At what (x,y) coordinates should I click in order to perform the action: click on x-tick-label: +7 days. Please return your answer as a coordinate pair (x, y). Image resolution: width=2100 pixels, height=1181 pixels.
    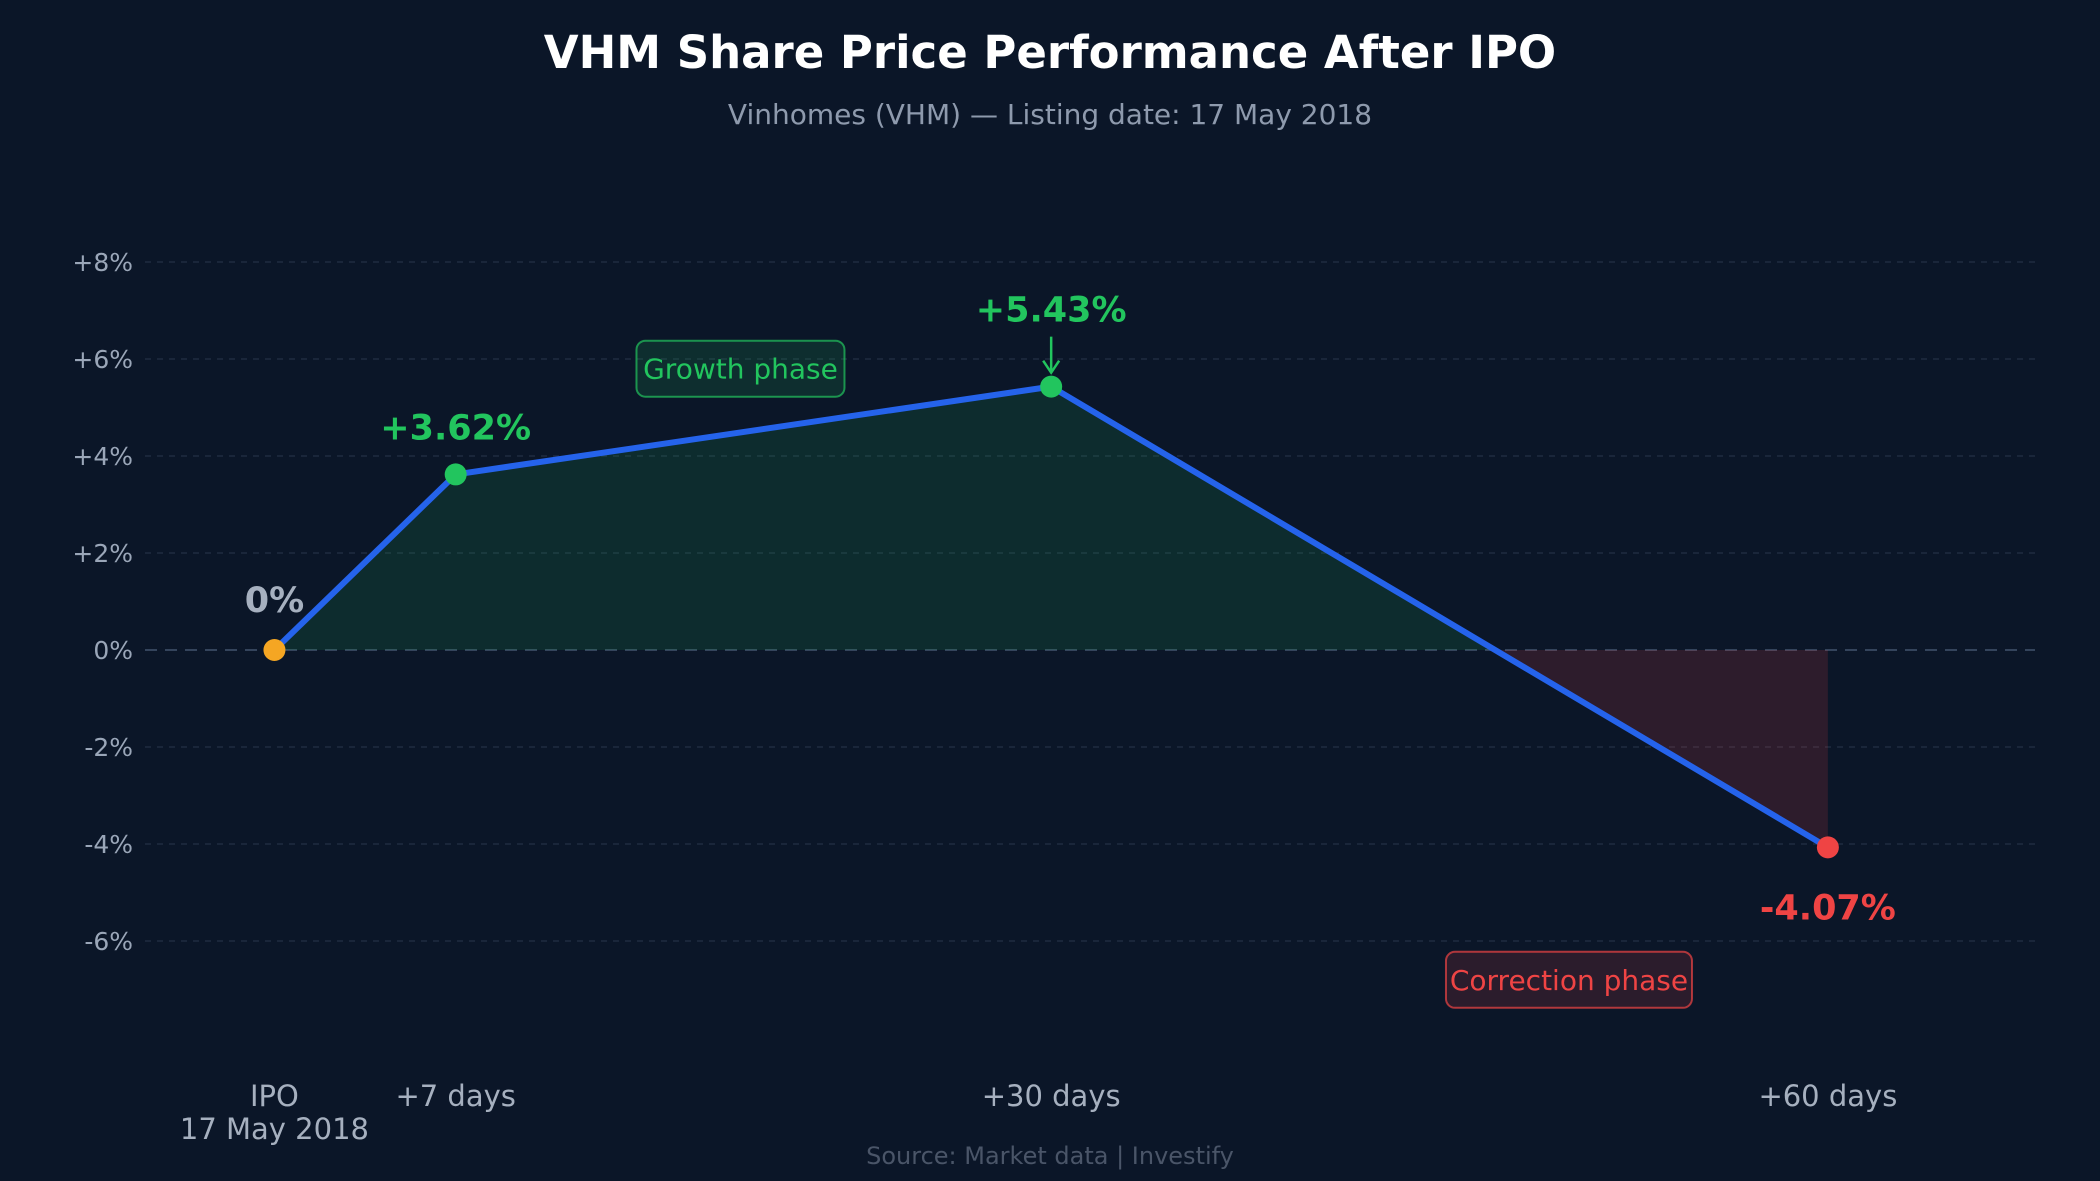
    Looking at the image, I should click on (455, 1096).